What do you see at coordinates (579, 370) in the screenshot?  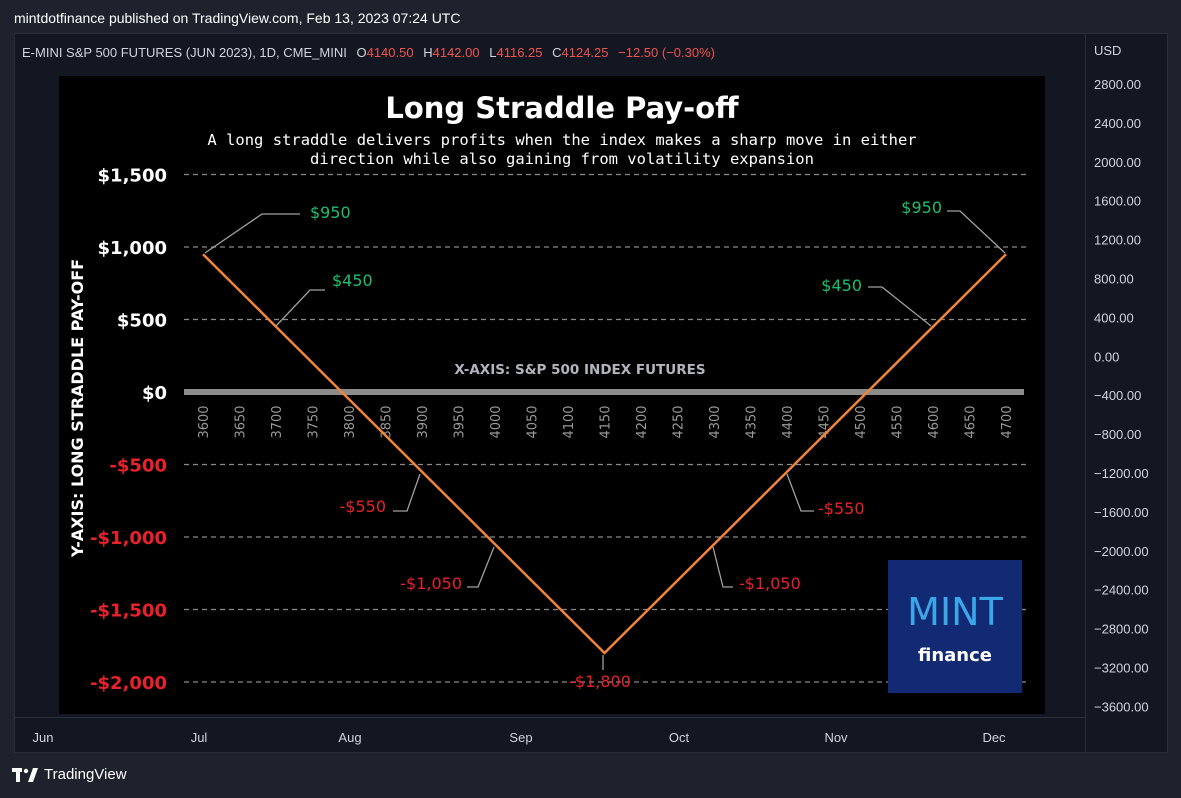 I see `x-axis-label: X-AXIS: S&P 500 INDEX FUTURES` at bounding box center [579, 370].